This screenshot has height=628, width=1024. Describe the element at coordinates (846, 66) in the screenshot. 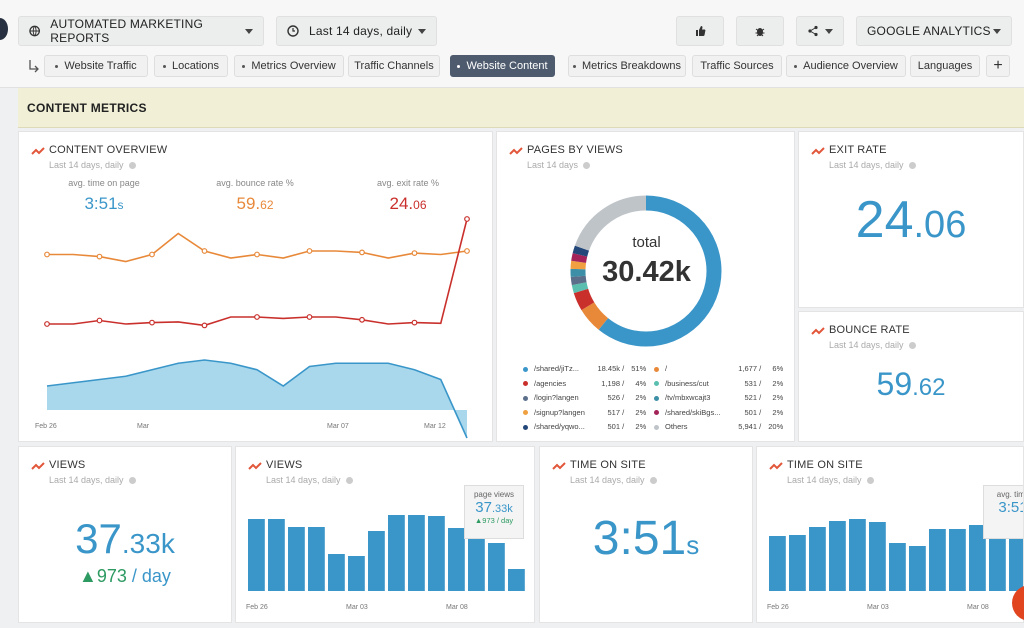

I see `tab-audience-overview: Audience Overview` at that location.